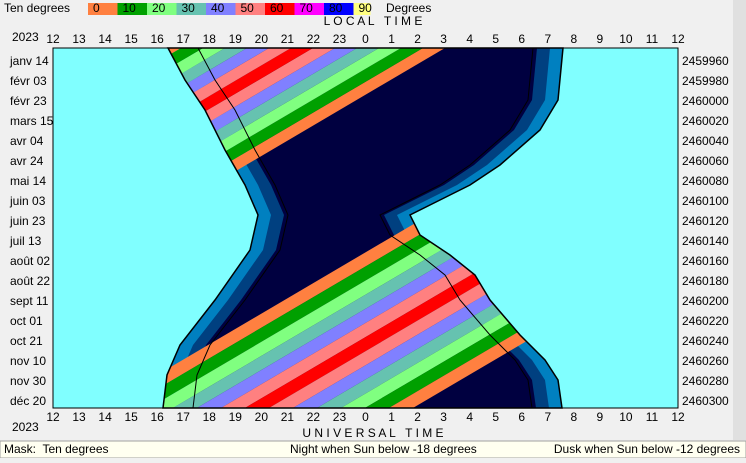 This screenshot has height=463, width=746. Describe the element at coordinates (28, 81) in the screenshot. I see `date-label: févr 03` at that location.